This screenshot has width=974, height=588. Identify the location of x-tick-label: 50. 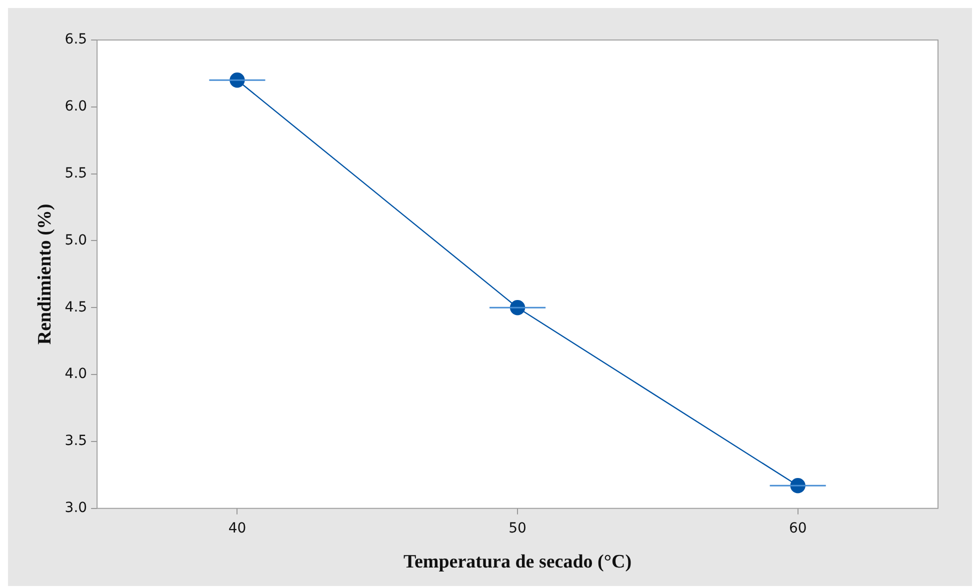
(517, 528).